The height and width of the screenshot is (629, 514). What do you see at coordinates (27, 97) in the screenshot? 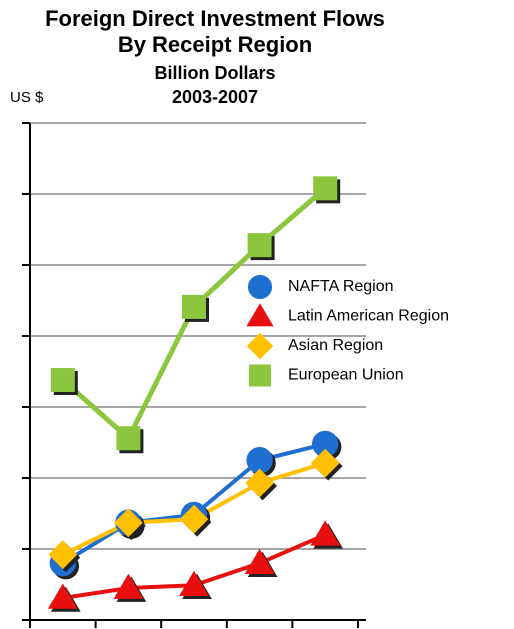
I see `y-axis-label: US $` at bounding box center [27, 97].